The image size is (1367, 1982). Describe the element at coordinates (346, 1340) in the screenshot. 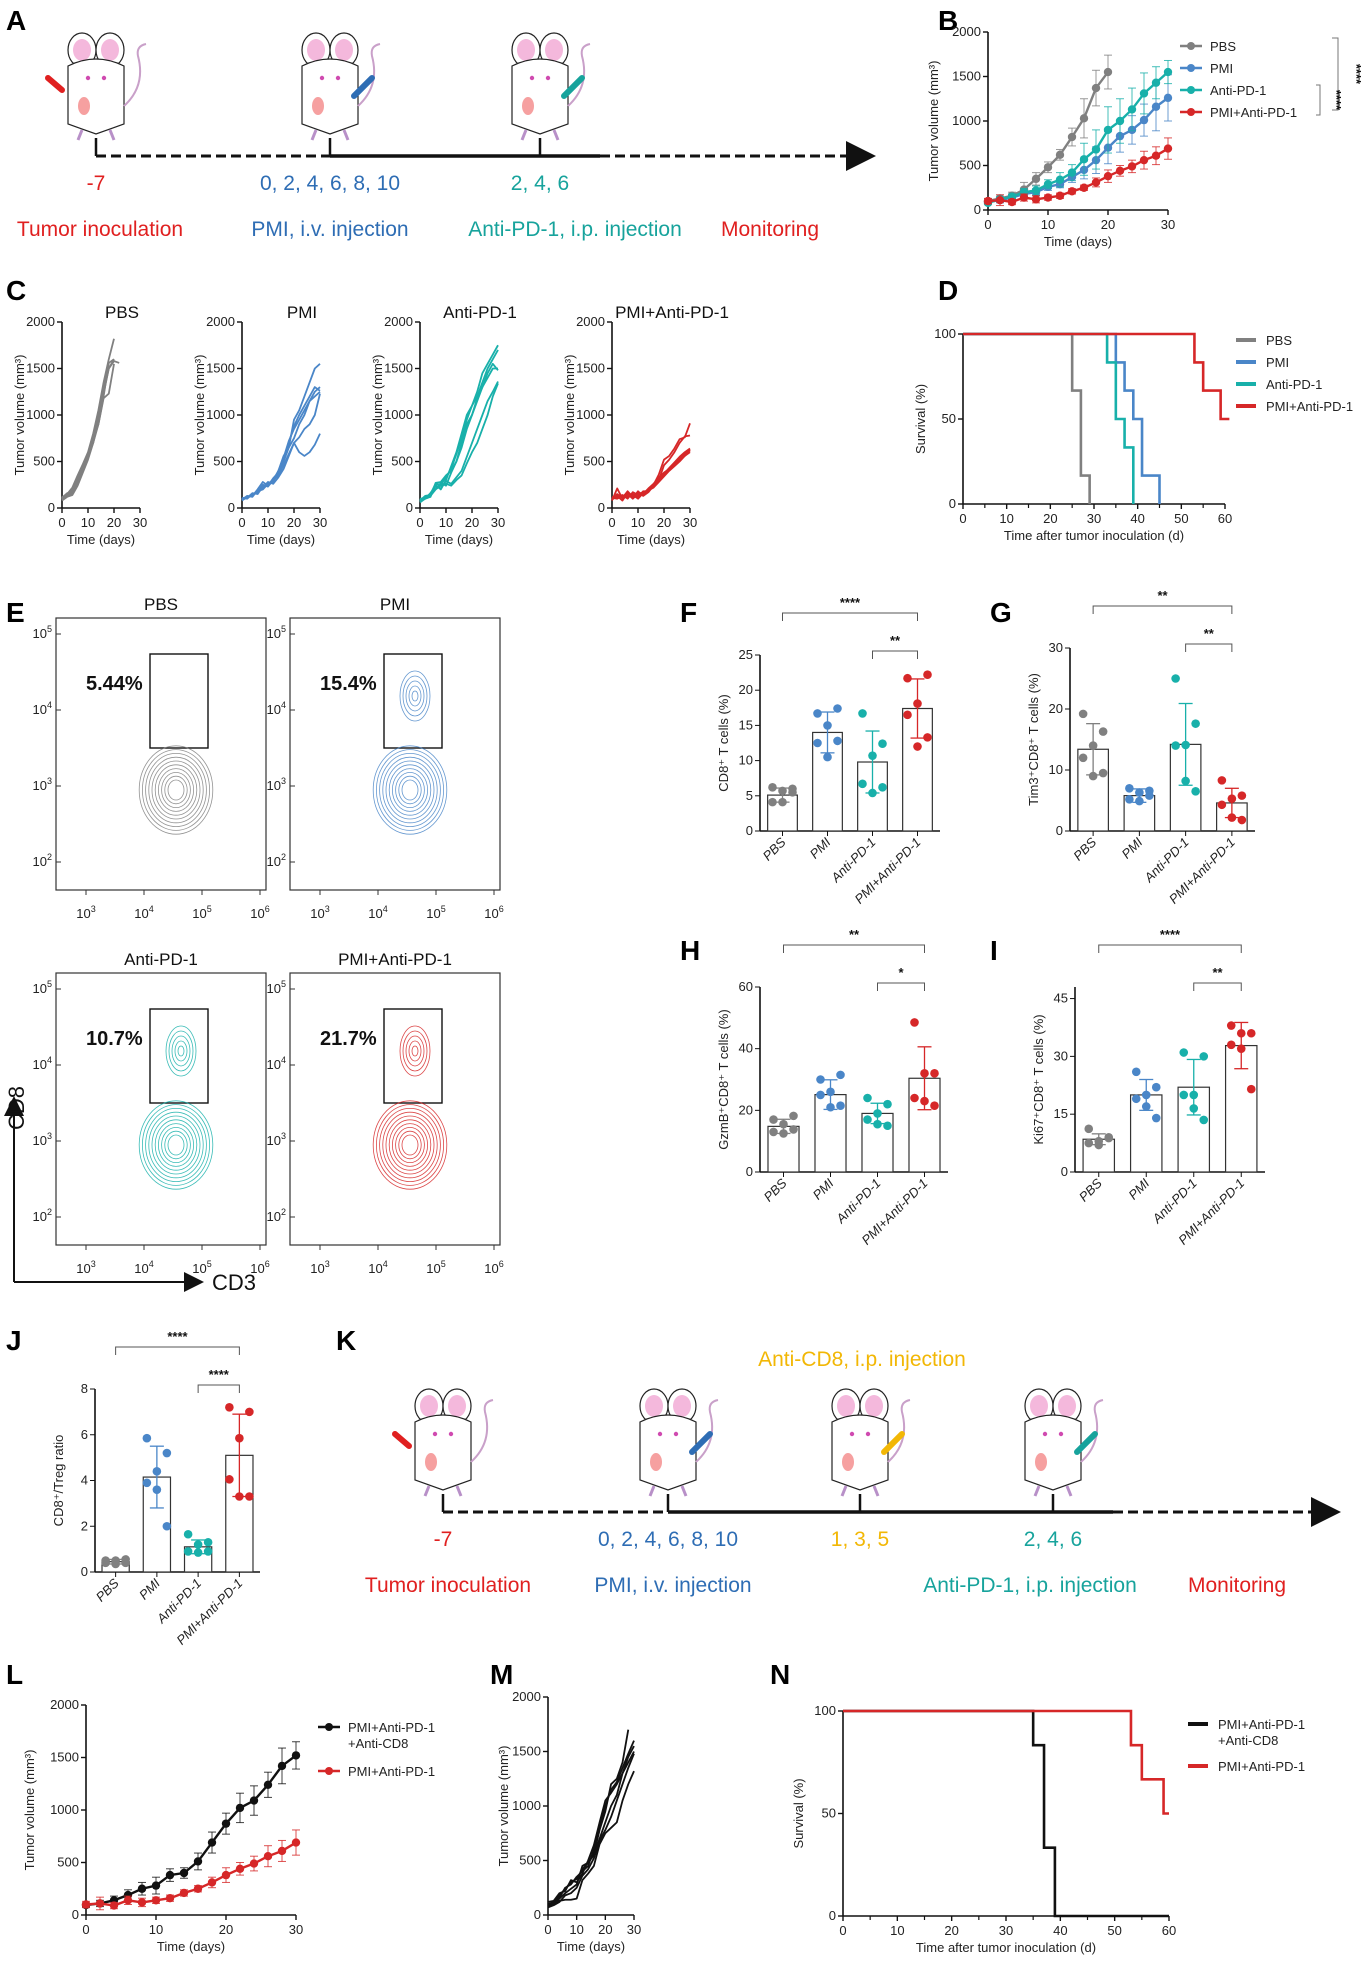

I see `panel-label-k: K` at that location.